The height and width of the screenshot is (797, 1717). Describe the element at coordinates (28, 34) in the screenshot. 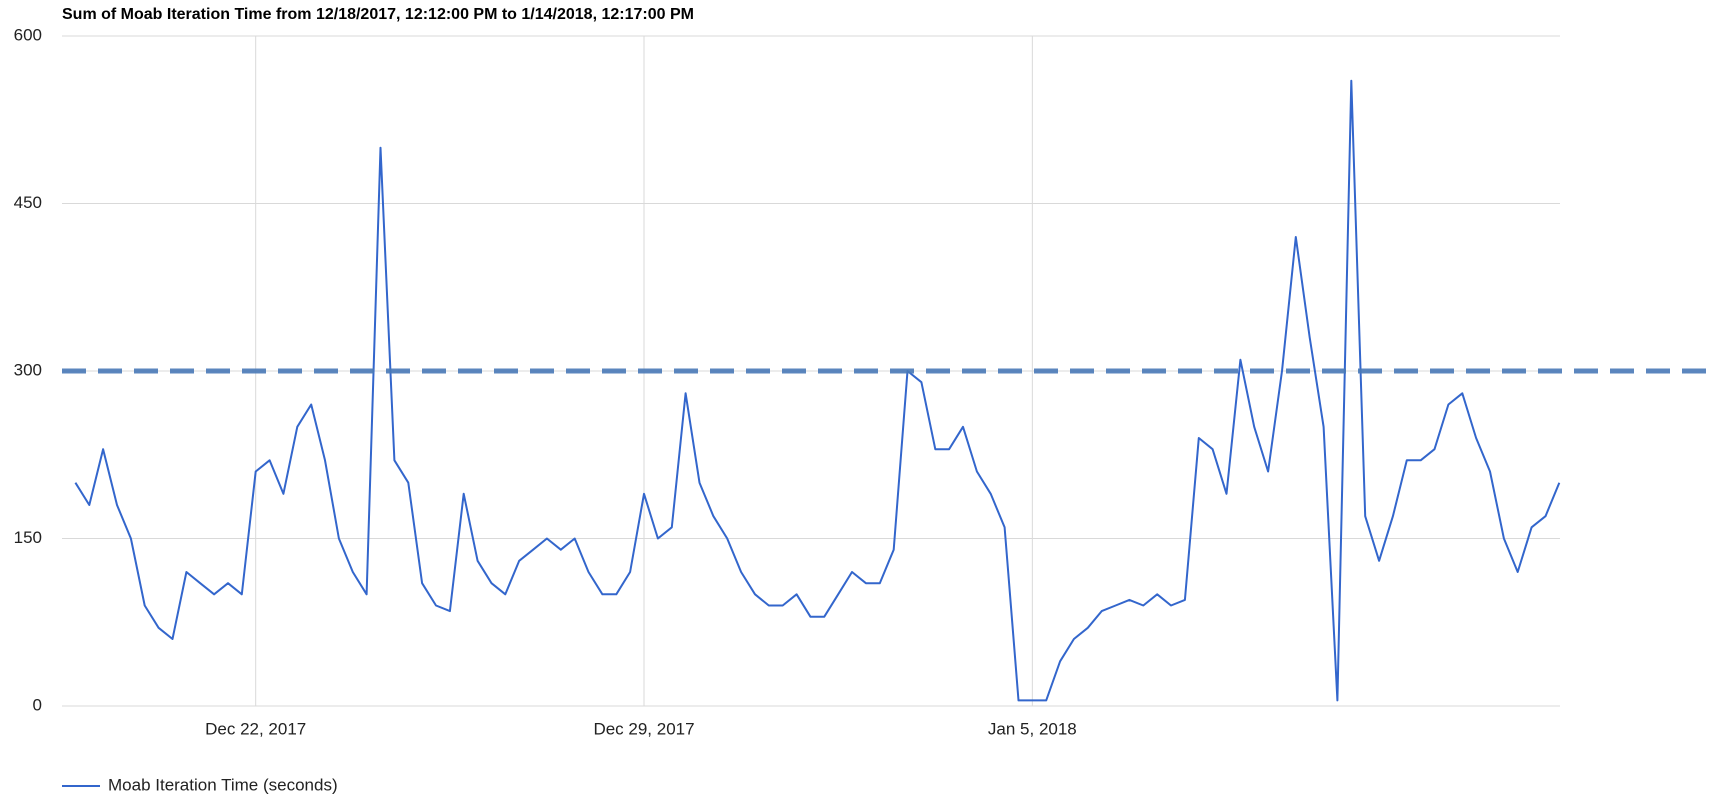

I see `y-tick-label: 600` at that location.